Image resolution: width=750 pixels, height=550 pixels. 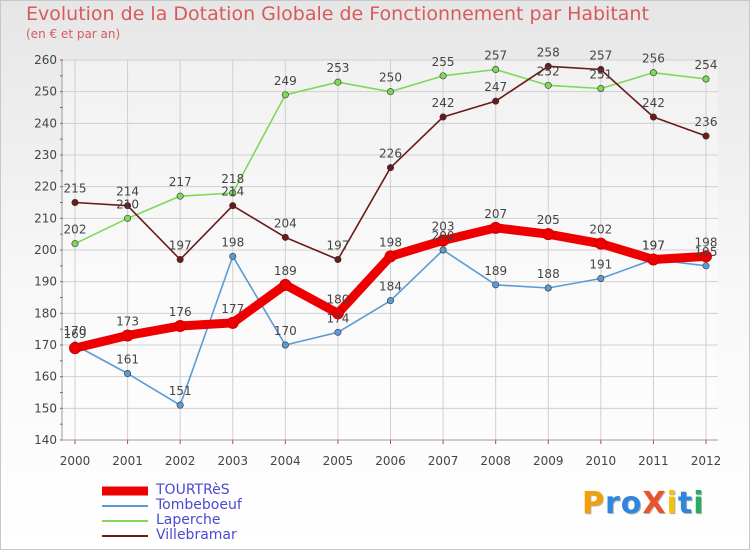 I want to click on data-label: 253, so click(x=337, y=68).